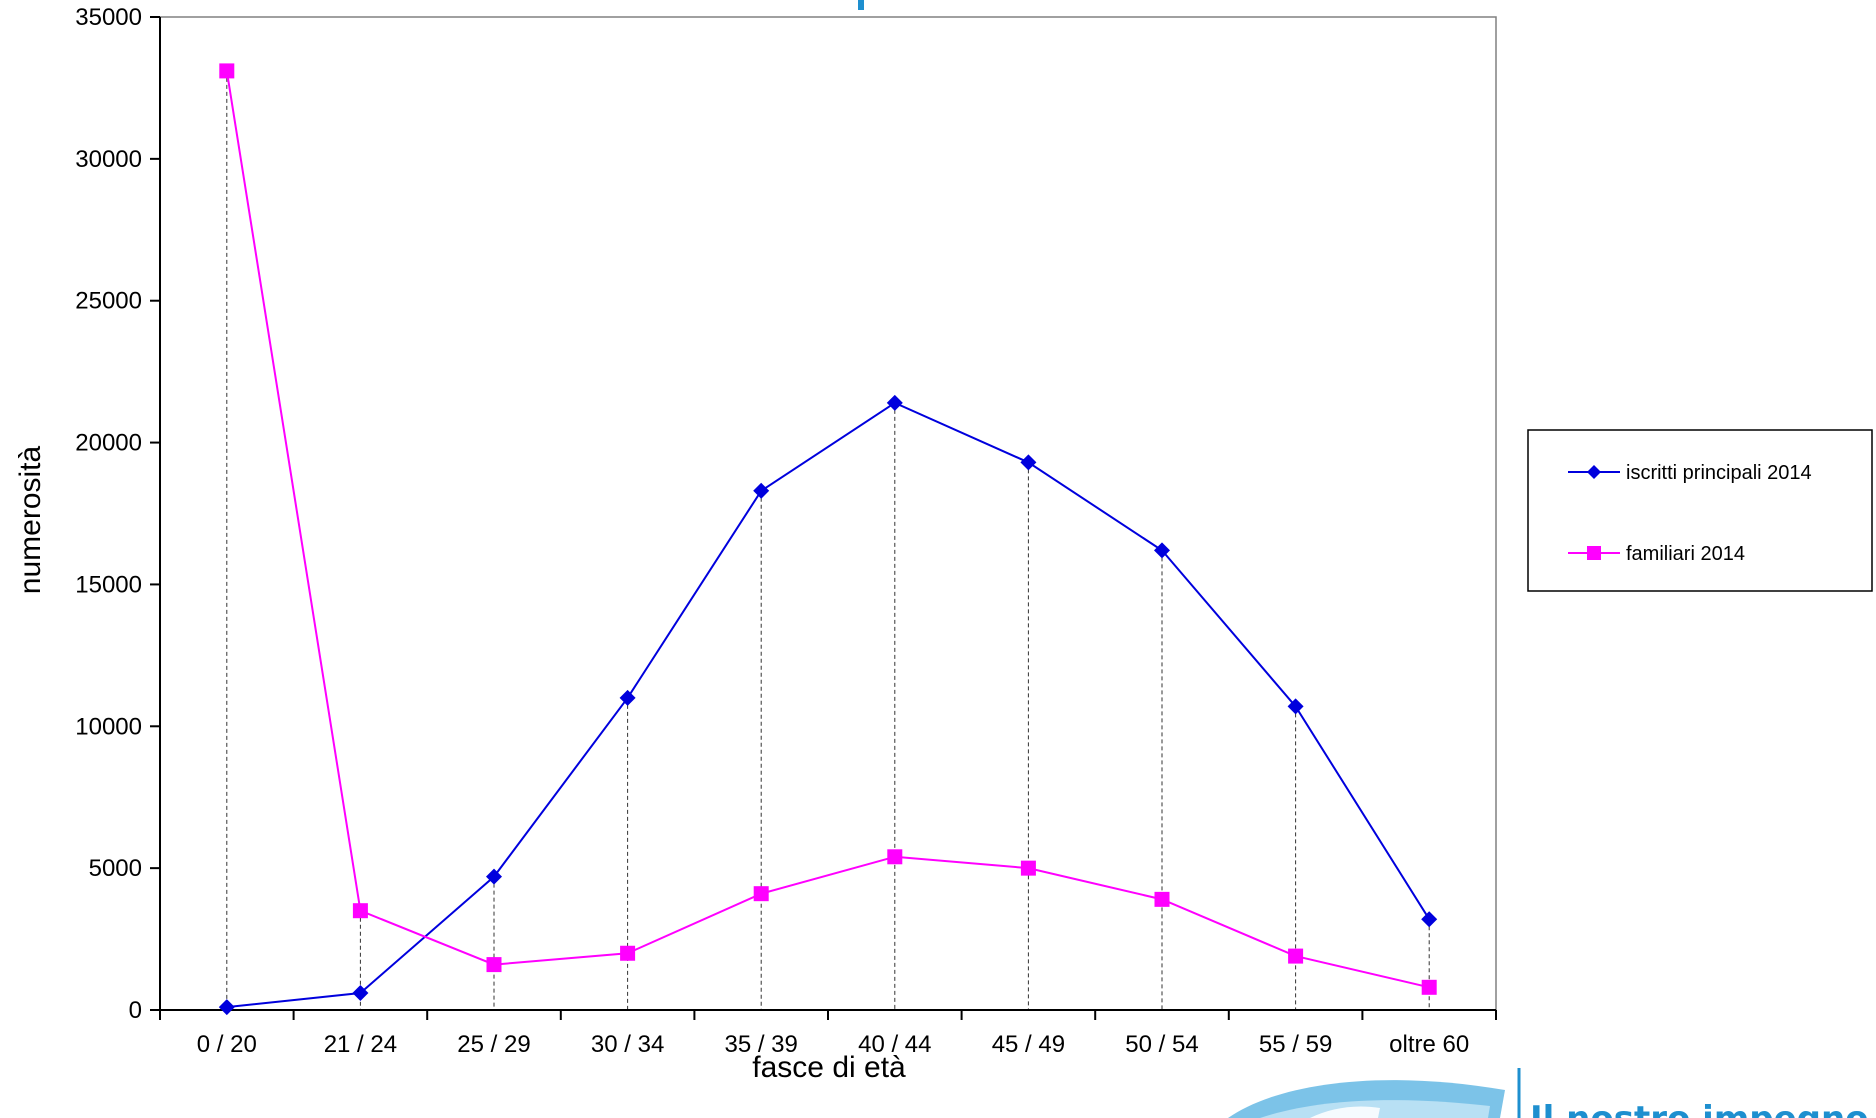 The height and width of the screenshot is (1118, 1876). What do you see at coordinates (1699, 1108) in the screenshot?
I see `brand-tagline: Il nostro impegno` at bounding box center [1699, 1108].